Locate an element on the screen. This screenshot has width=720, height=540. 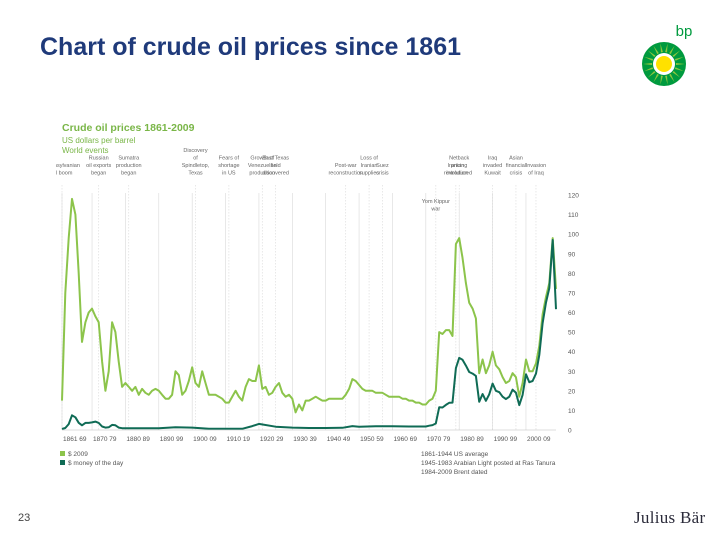
chart-title: Crude oil prices 1861-2009 is located at coordinates (128, 128).